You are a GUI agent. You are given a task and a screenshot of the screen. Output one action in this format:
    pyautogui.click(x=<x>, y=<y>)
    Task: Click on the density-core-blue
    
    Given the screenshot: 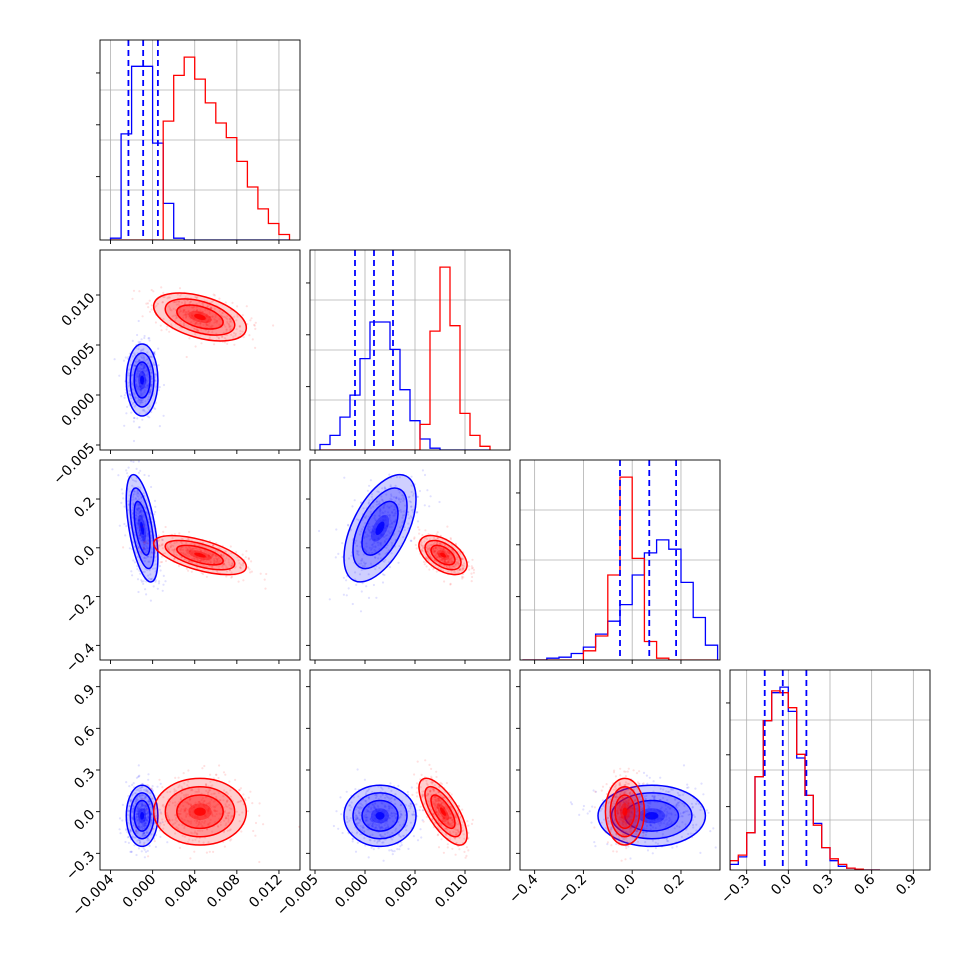 What is the action you would take?
    pyautogui.click(x=380, y=816)
    